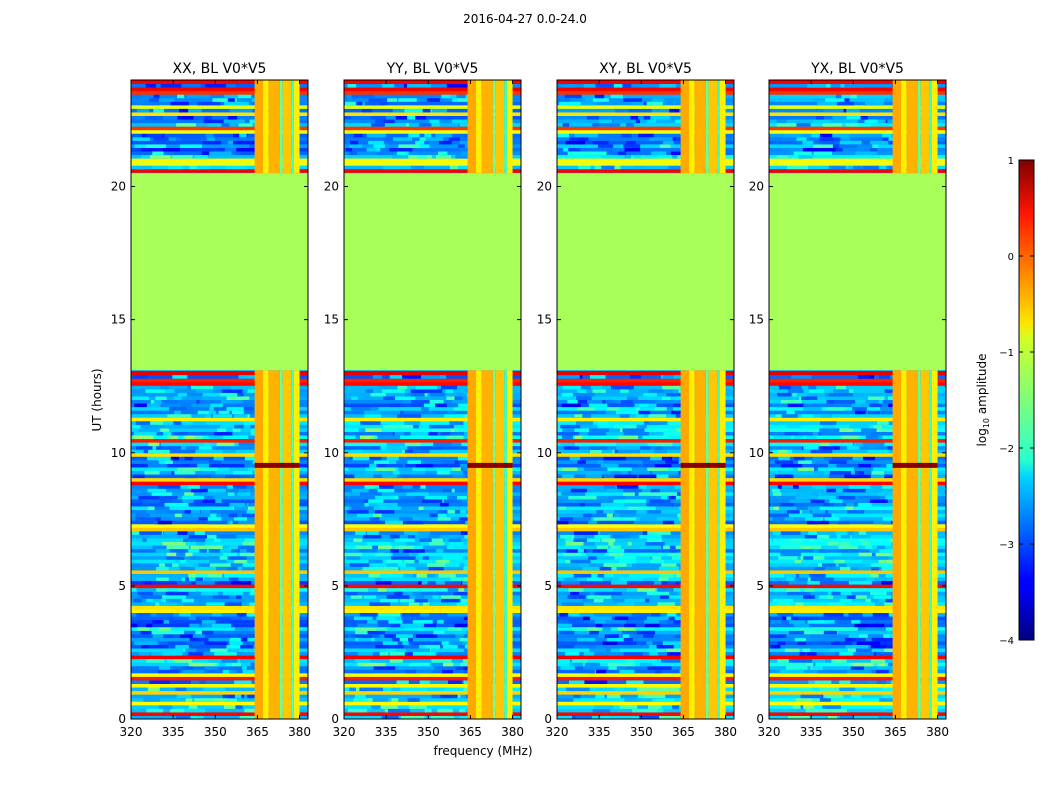 The height and width of the screenshot is (800, 1050). I want to click on x-tick-label: 335, so click(599, 732).